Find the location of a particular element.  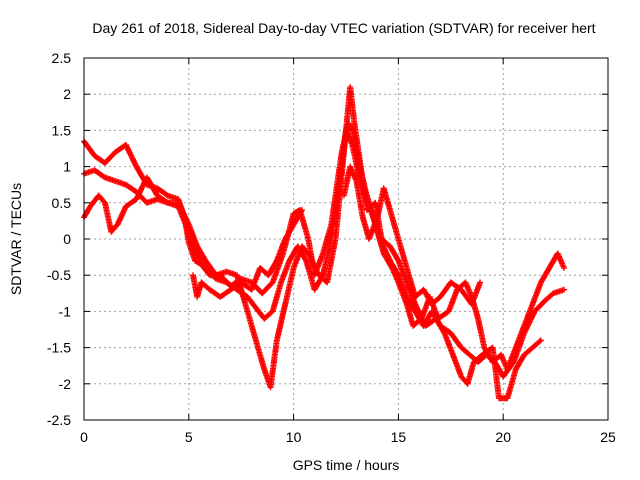

x-tick-label: 10 is located at coordinates (294, 437).